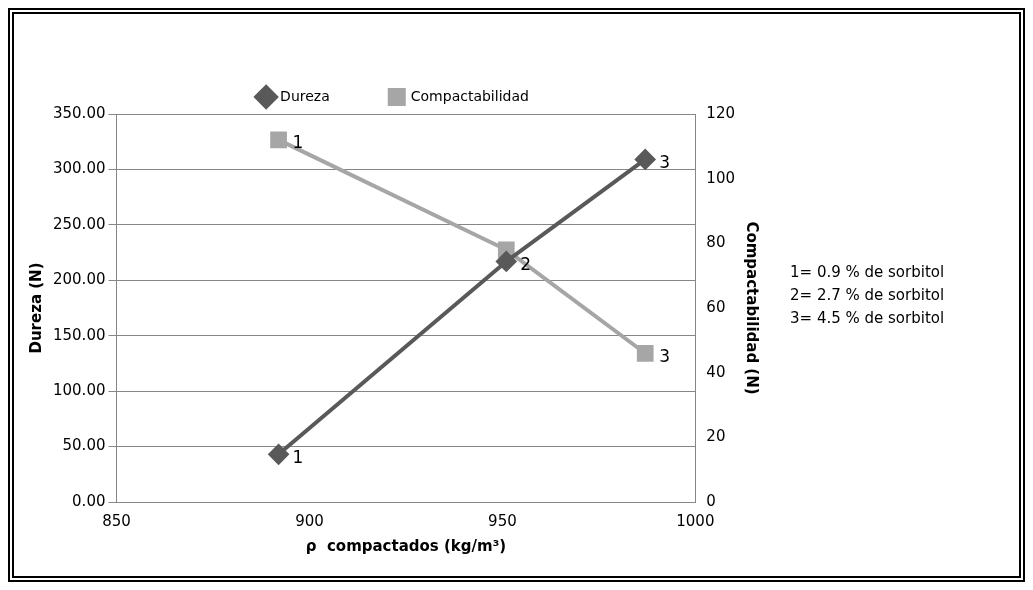  What do you see at coordinates (716, 436) in the screenshot?
I see `y2-tick-label: 20` at bounding box center [716, 436].